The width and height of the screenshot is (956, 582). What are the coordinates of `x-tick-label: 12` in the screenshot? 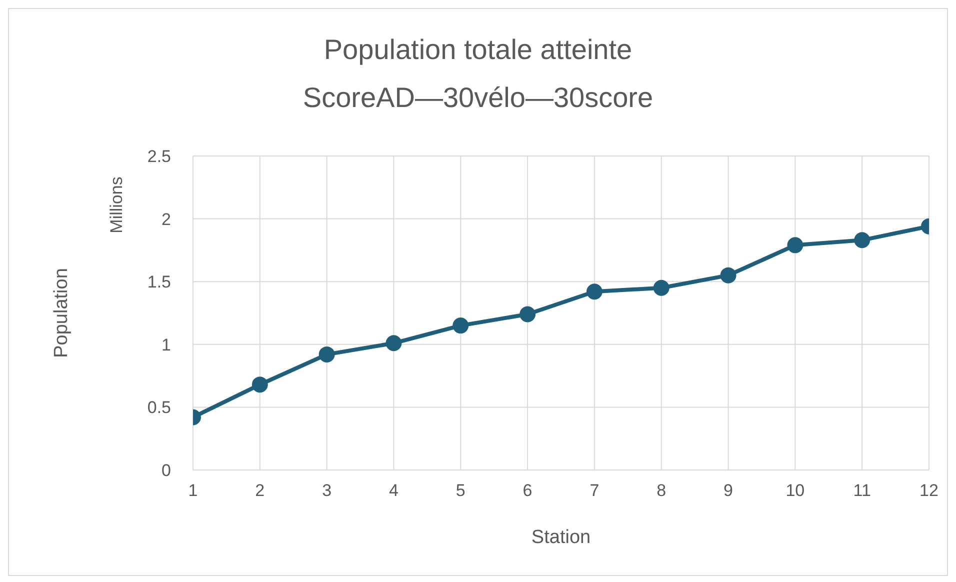 It's located at (929, 490).